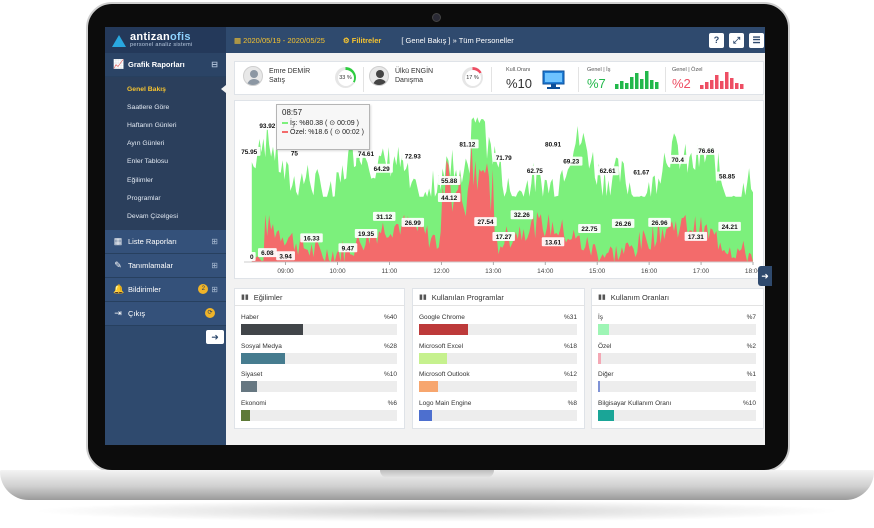 The width and height of the screenshot is (874, 528). Describe the element at coordinates (722, 80) in the screenshot. I see `private-mini-bars` at that location.